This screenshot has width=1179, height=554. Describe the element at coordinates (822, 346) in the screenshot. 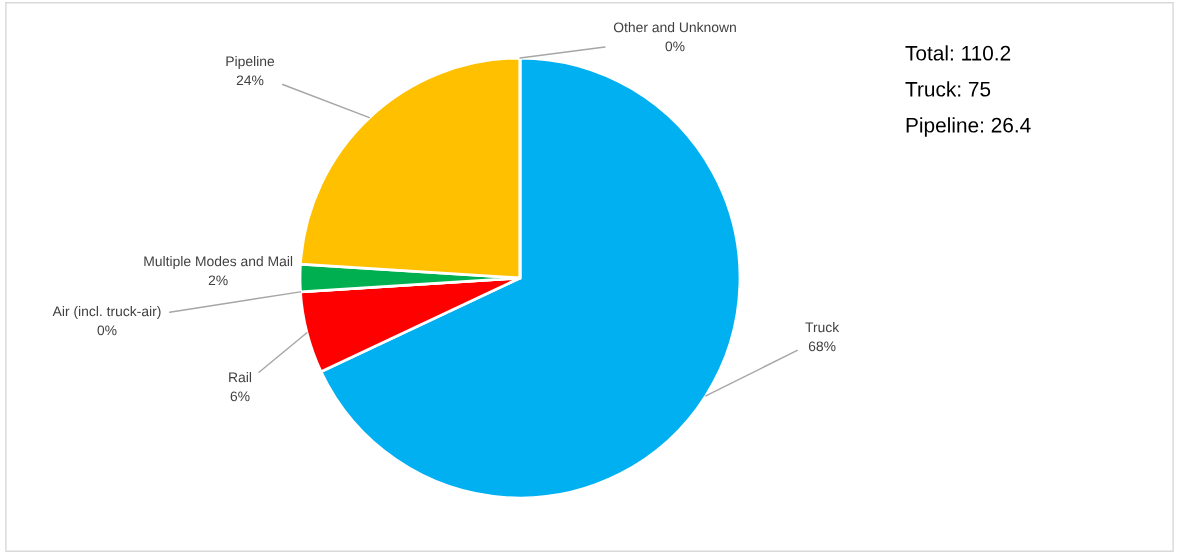

I see `data-label: 68%` at that location.